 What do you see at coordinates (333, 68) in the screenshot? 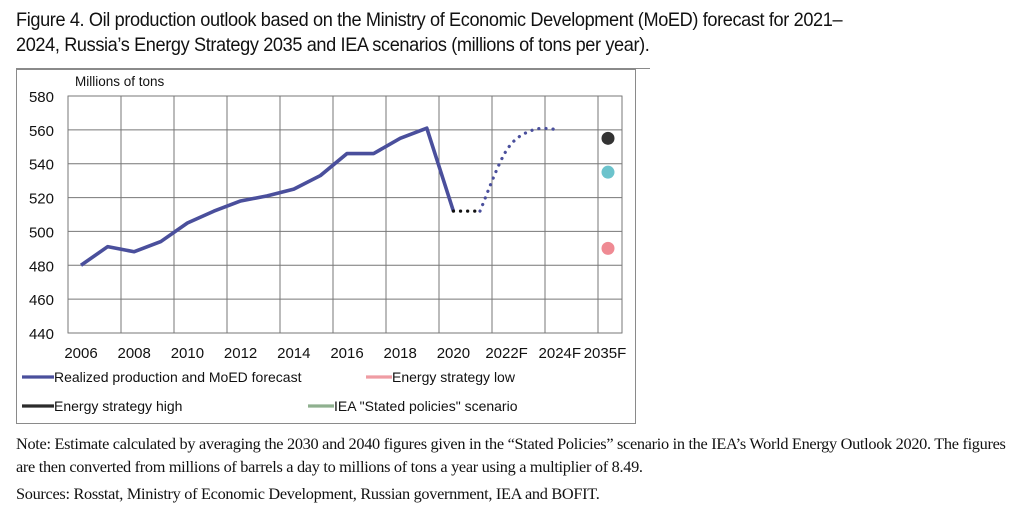
I see `title-divider` at bounding box center [333, 68].